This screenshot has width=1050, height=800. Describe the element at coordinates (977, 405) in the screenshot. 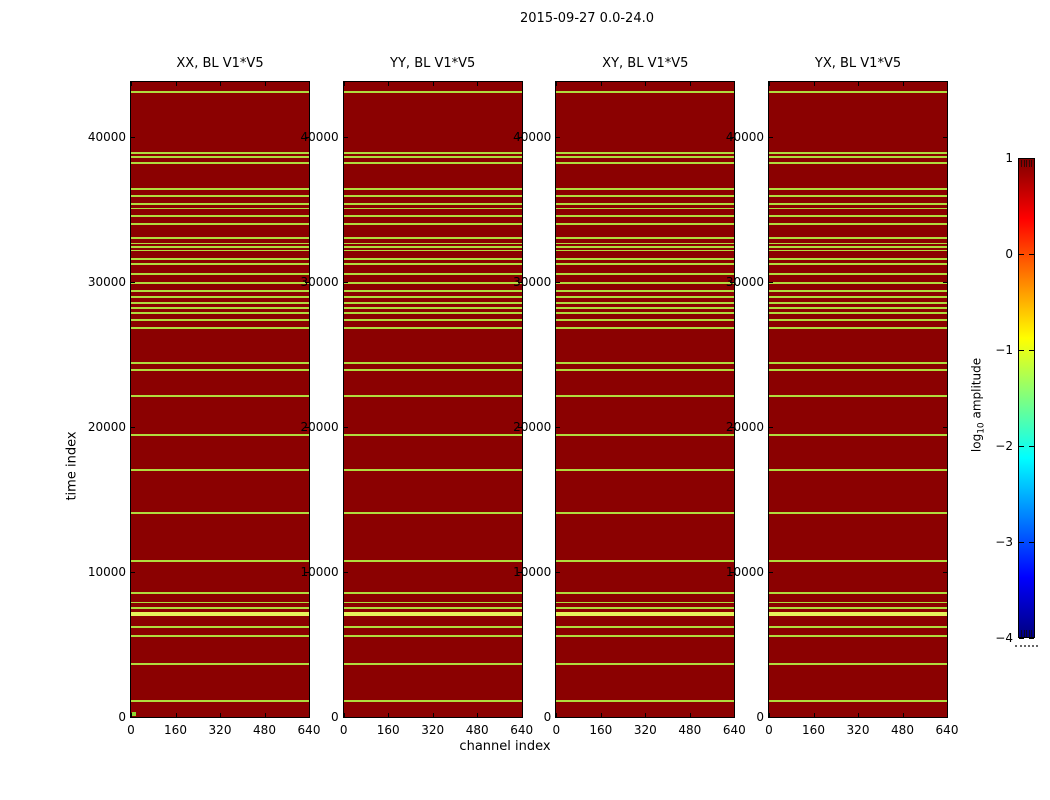

I see `colorbar-label: log10 amplitude` at that location.